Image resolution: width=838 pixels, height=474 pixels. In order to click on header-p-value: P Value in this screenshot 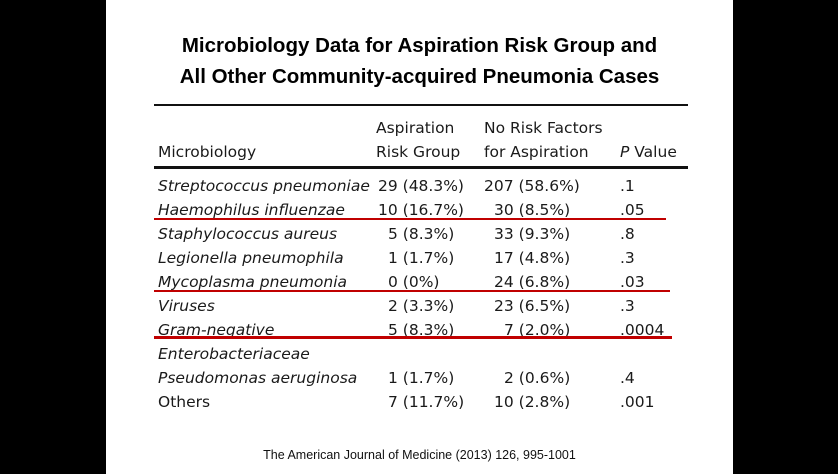, I will do `click(648, 152)`.